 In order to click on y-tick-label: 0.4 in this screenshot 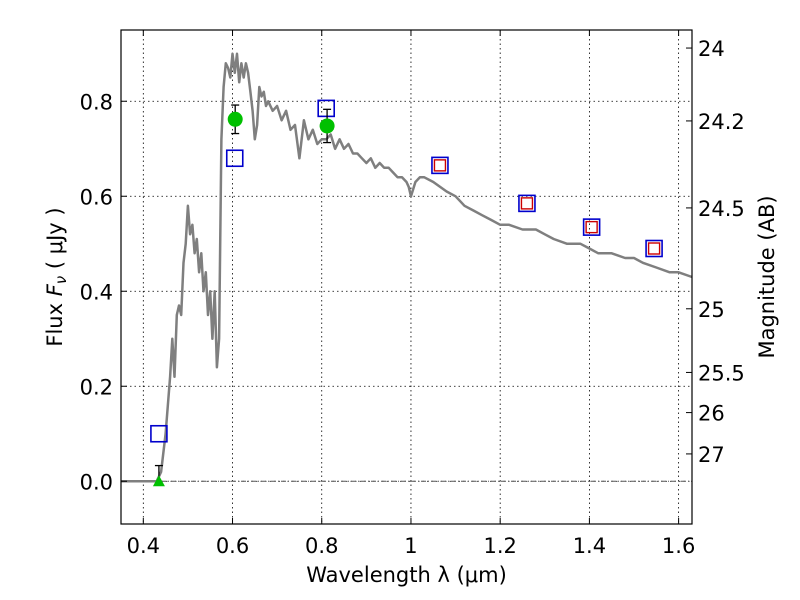, I will do `click(96, 292)`.